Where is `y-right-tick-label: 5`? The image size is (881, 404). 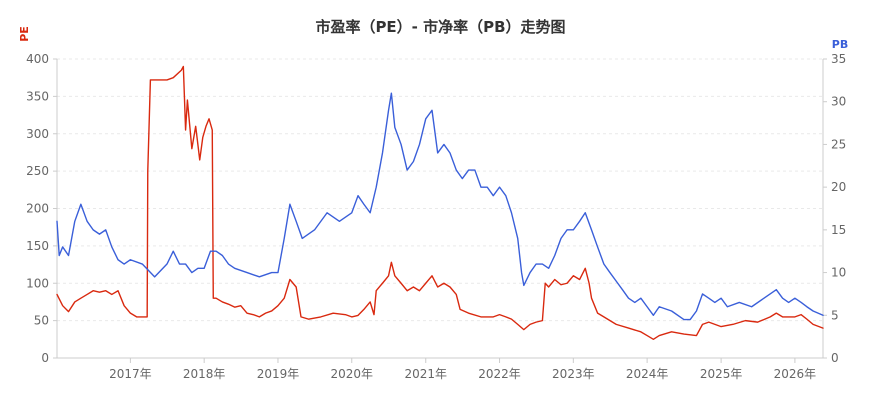 y-right-tick-label: 5 is located at coordinates (835, 315).